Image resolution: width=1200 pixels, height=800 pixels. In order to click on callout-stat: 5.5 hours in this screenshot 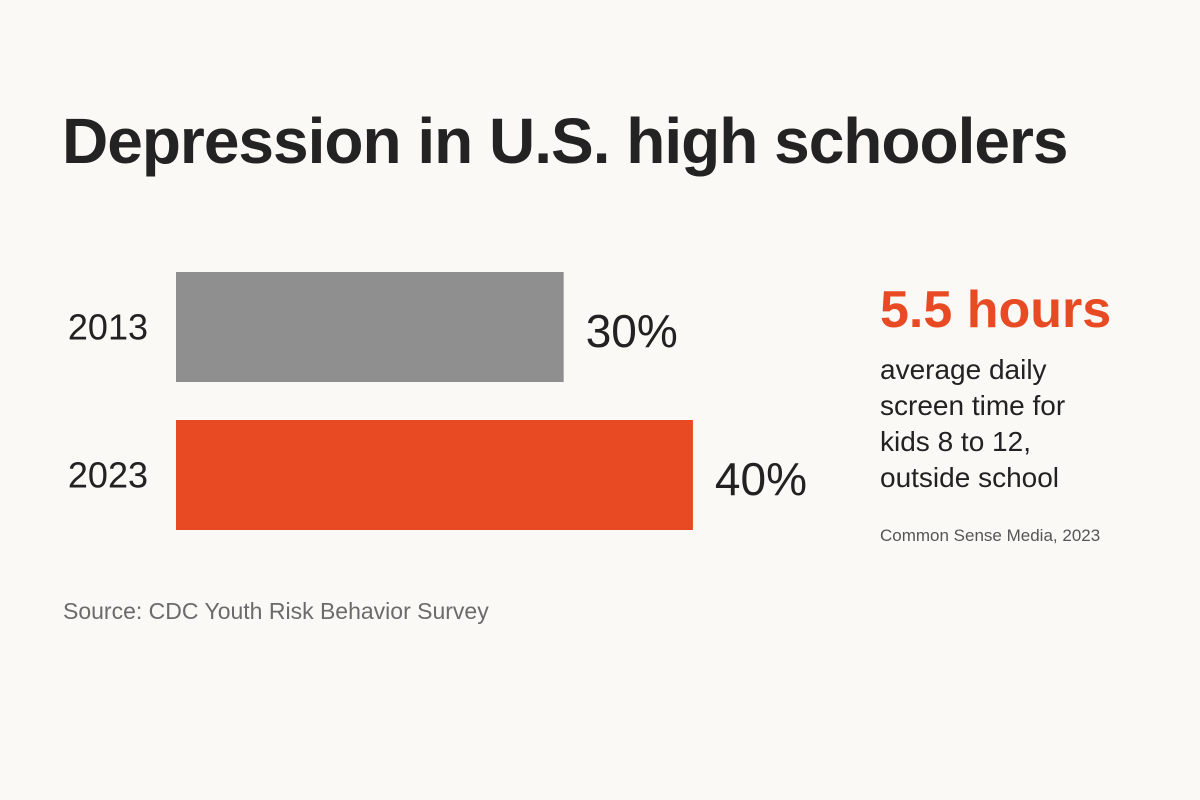, I will do `click(996, 310)`.